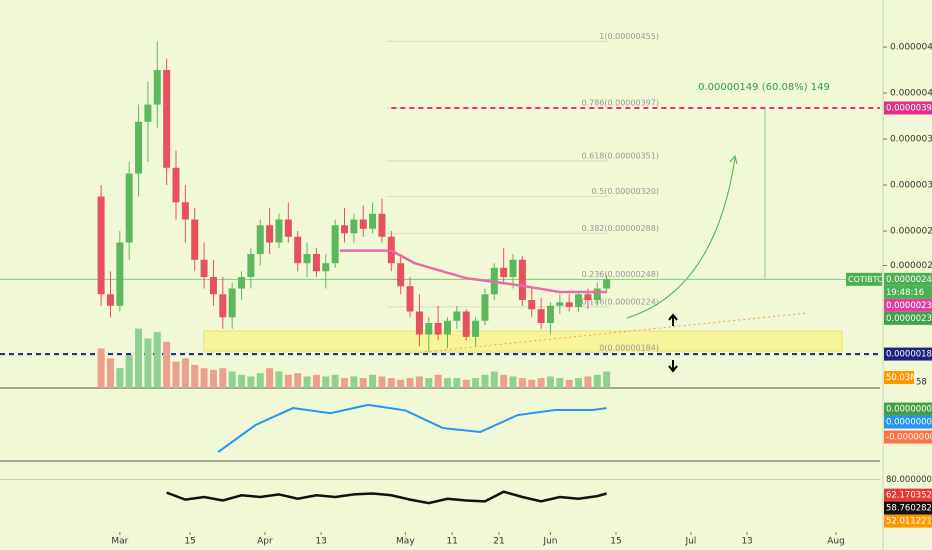 The image size is (932, 550). What do you see at coordinates (911, 140) in the screenshot?
I see `y-tick-label: 0.00000370` at bounding box center [911, 140].